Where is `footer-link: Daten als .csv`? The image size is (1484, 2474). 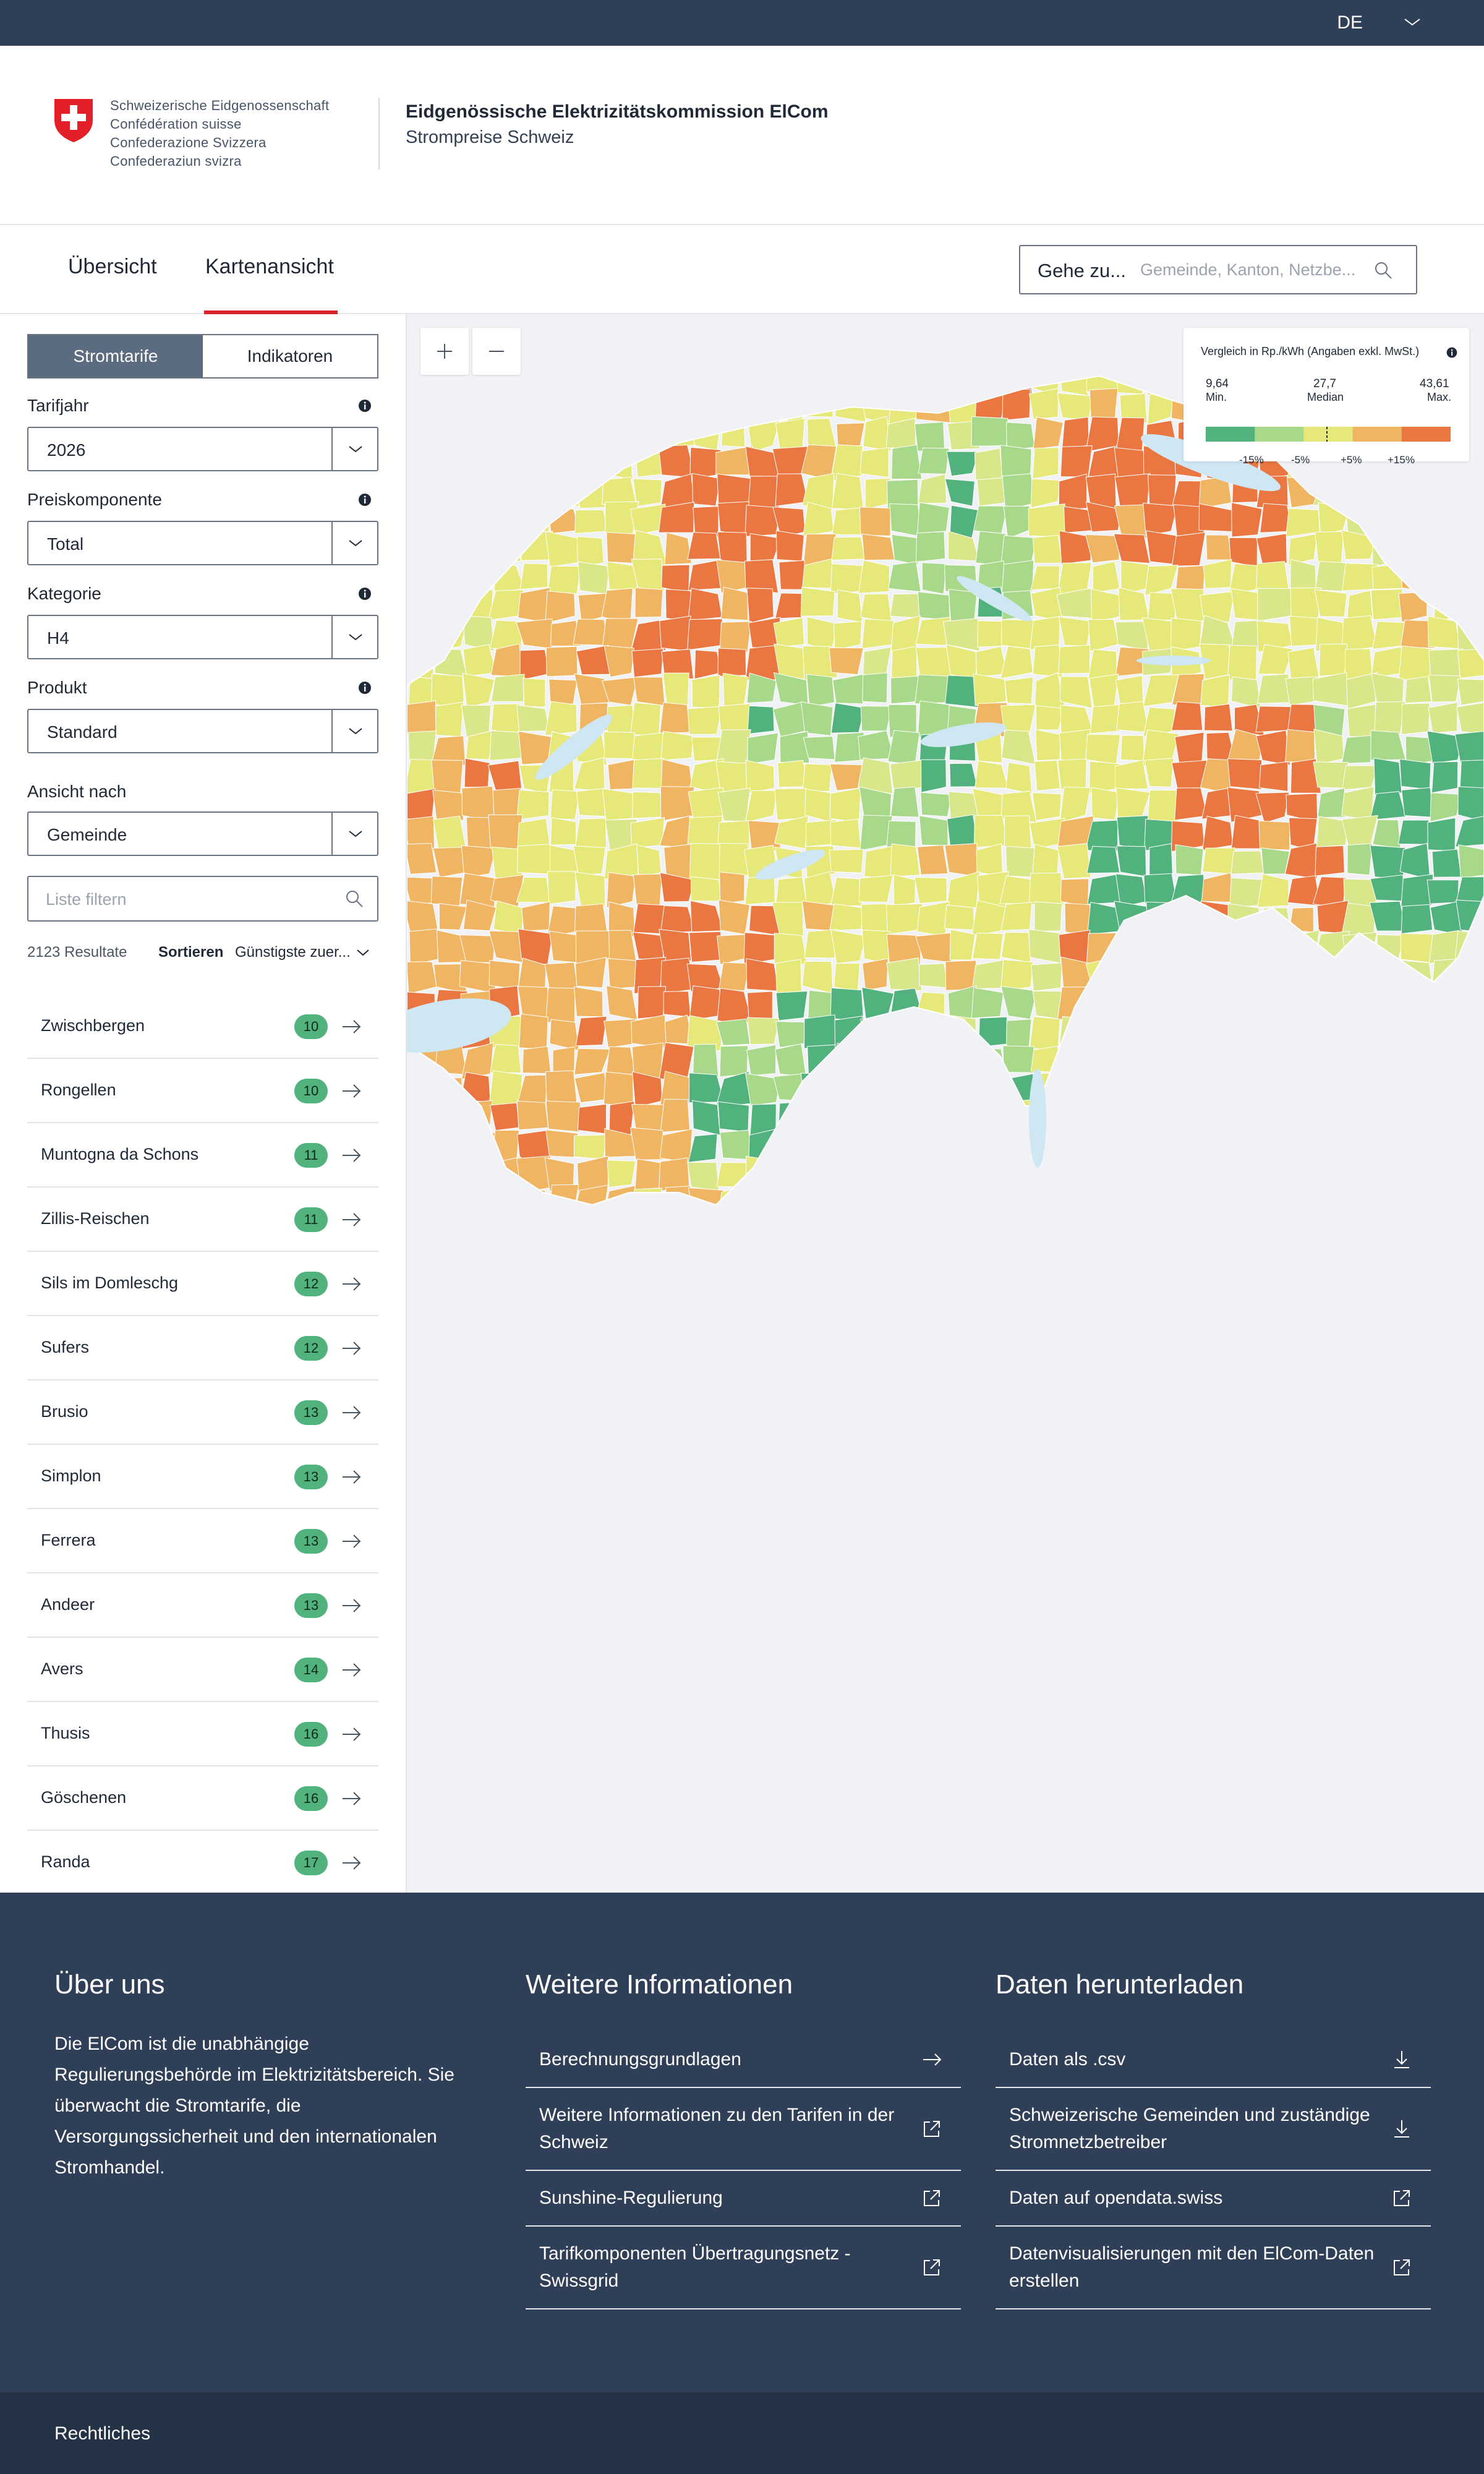
footer-link: Daten als .csv is located at coordinates (1213, 2060).